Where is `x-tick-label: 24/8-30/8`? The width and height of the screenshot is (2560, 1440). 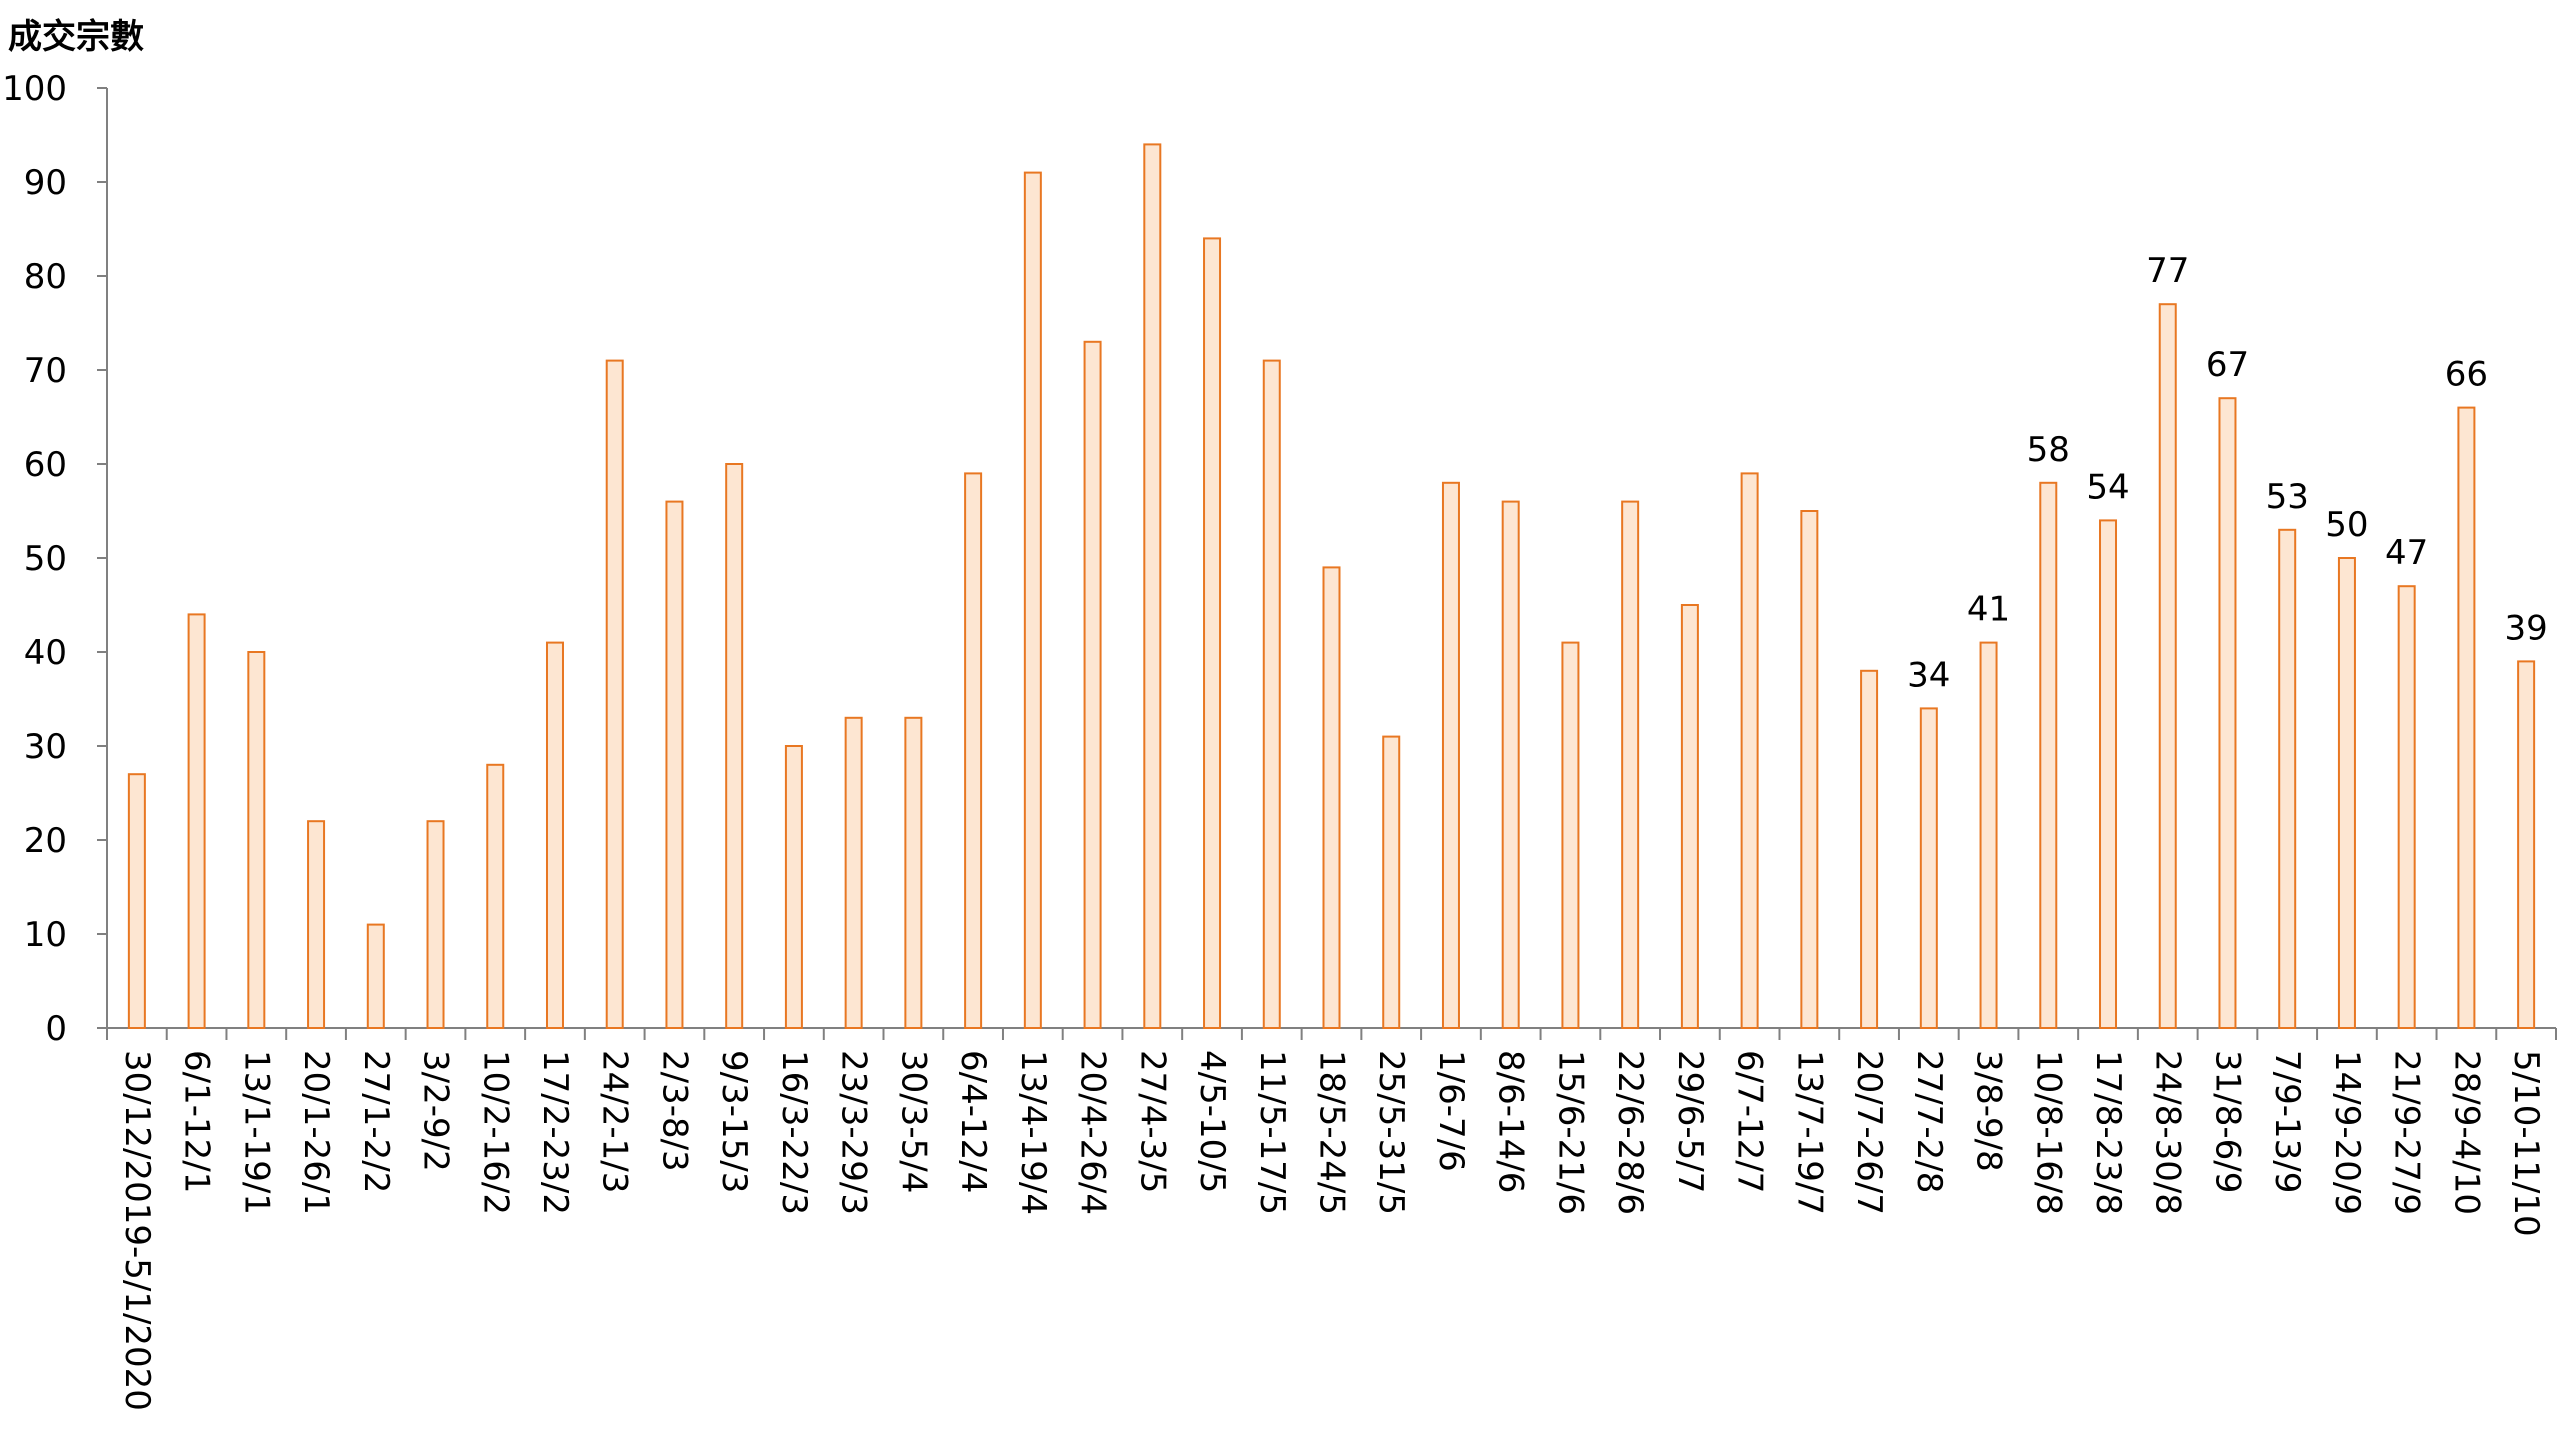
x-tick-label: 24/8-30/8 is located at coordinates (2168, 1132).